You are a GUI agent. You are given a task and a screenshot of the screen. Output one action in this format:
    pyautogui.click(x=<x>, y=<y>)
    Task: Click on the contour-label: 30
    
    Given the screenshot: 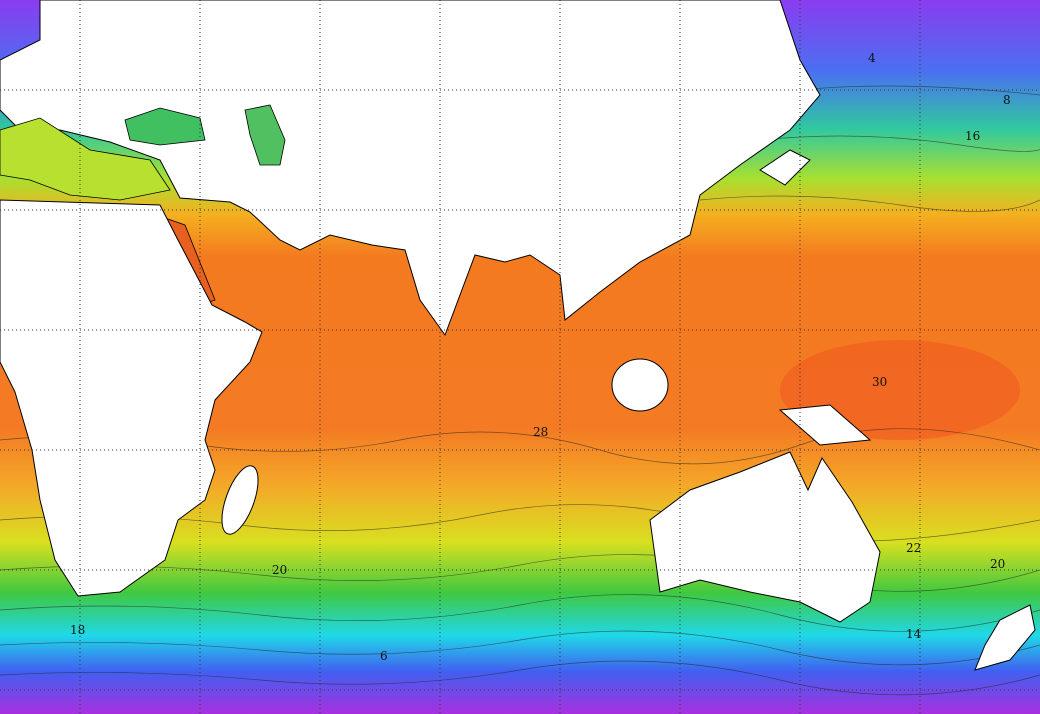 What is the action you would take?
    pyautogui.click(x=879, y=382)
    